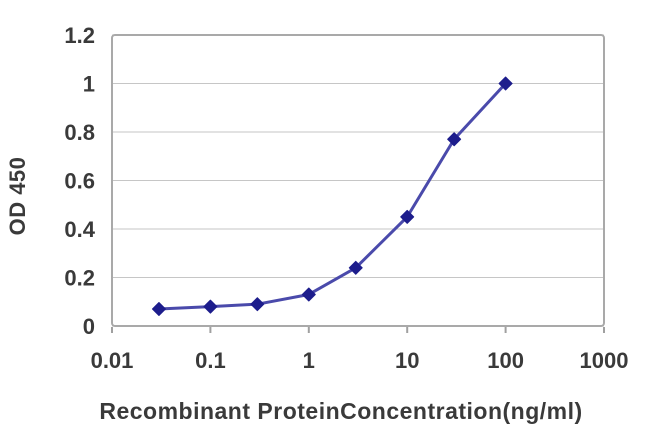 This screenshot has width=650, height=433. Describe the element at coordinates (341, 411) in the screenshot. I see `x-axis-title: Recombinant ProteinConcentration(ng/ml)` at that location.